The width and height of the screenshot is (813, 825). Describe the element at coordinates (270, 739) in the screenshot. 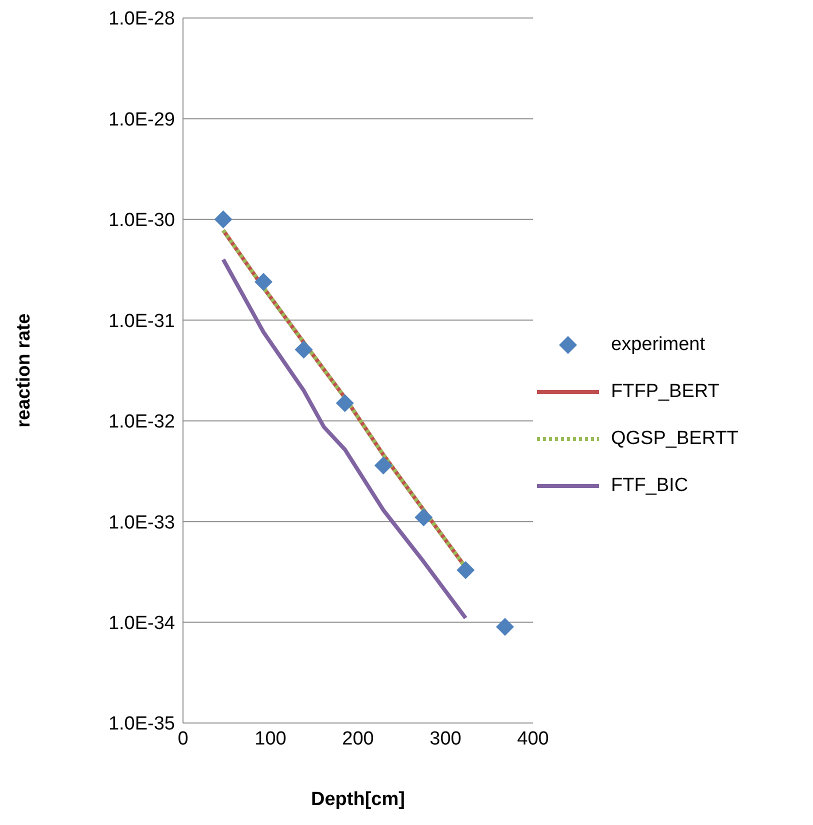

I see `x-tick-label: 100` at that location.